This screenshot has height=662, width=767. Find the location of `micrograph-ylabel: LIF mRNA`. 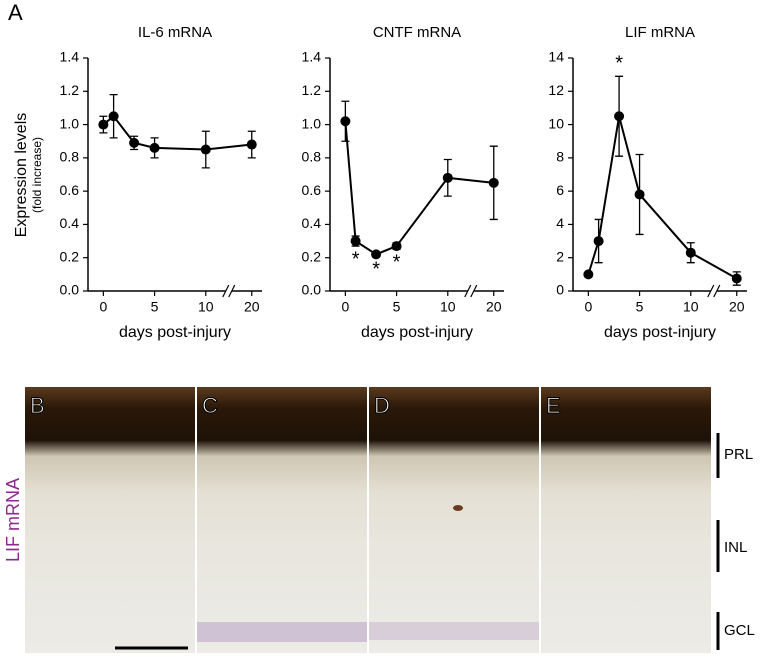

micrograph-ylabel: LIF mRNA is located at coordinates (13, 520).